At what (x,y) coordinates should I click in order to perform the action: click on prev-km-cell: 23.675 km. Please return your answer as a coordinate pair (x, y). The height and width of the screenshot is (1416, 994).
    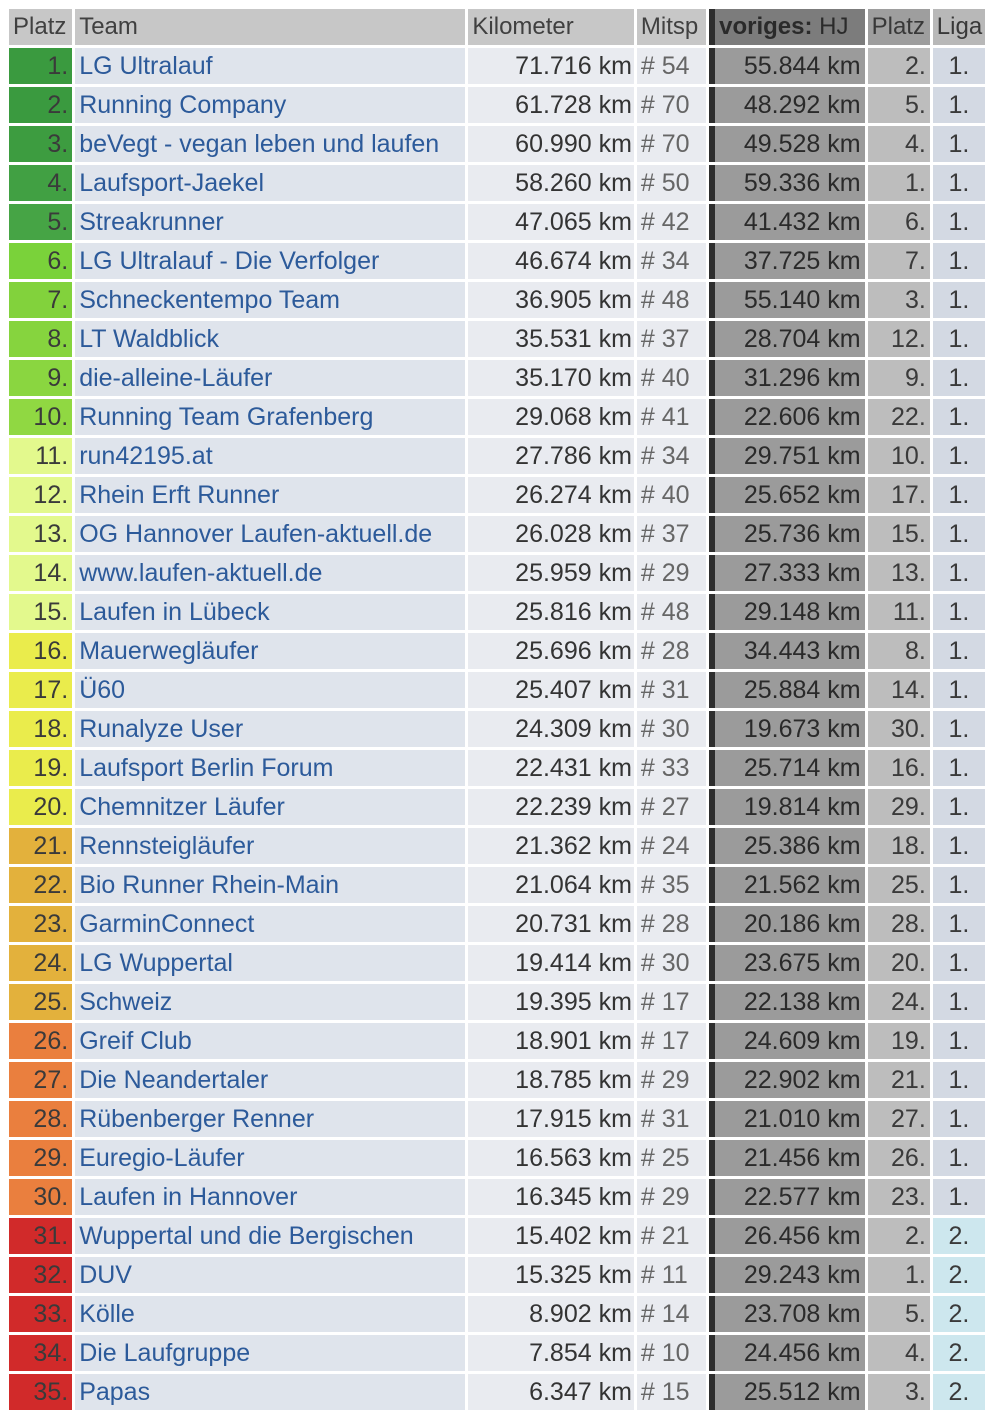
    Looking at the image, I should click on (787, 963).